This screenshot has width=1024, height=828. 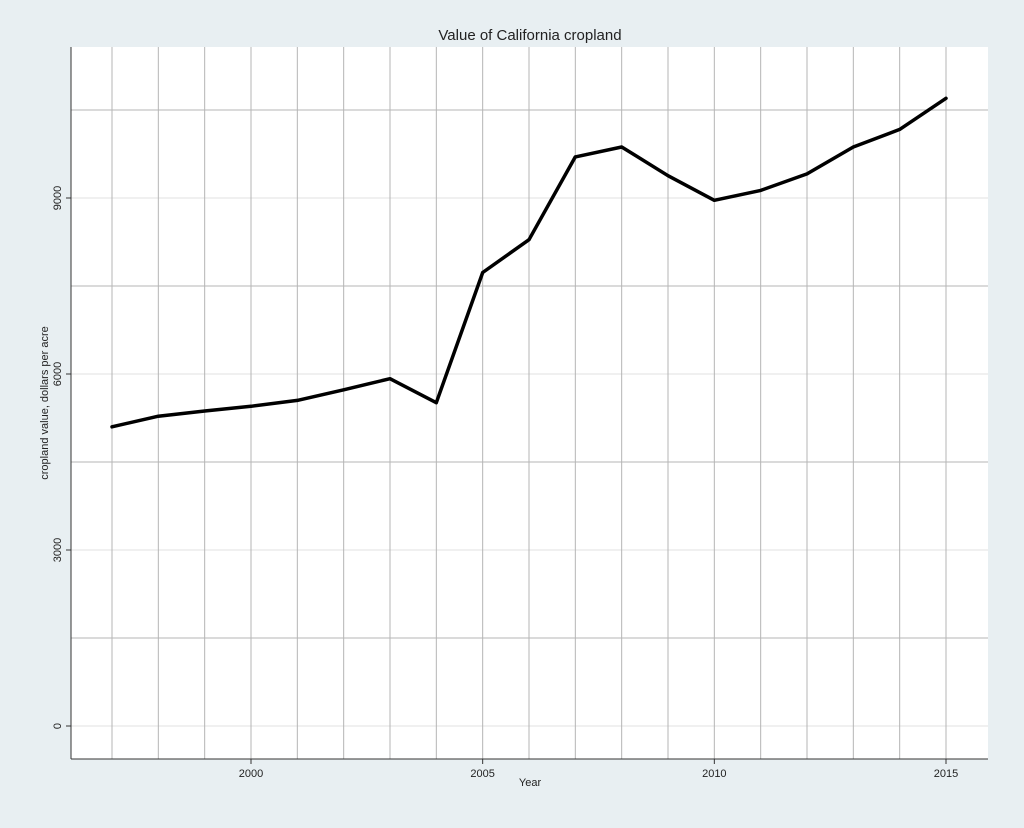 I want to click on x-tick-label: 2010, so click(x=714, y=774).